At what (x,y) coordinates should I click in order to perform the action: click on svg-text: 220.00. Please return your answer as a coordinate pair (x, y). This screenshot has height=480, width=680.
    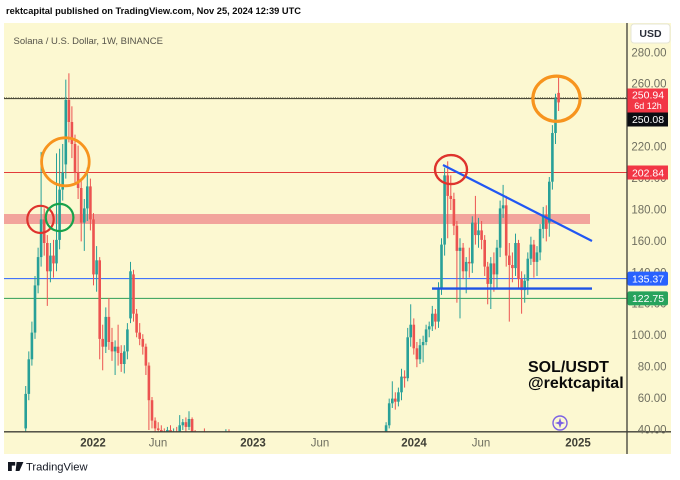
    Looking at the image, I should click on (648, 148).